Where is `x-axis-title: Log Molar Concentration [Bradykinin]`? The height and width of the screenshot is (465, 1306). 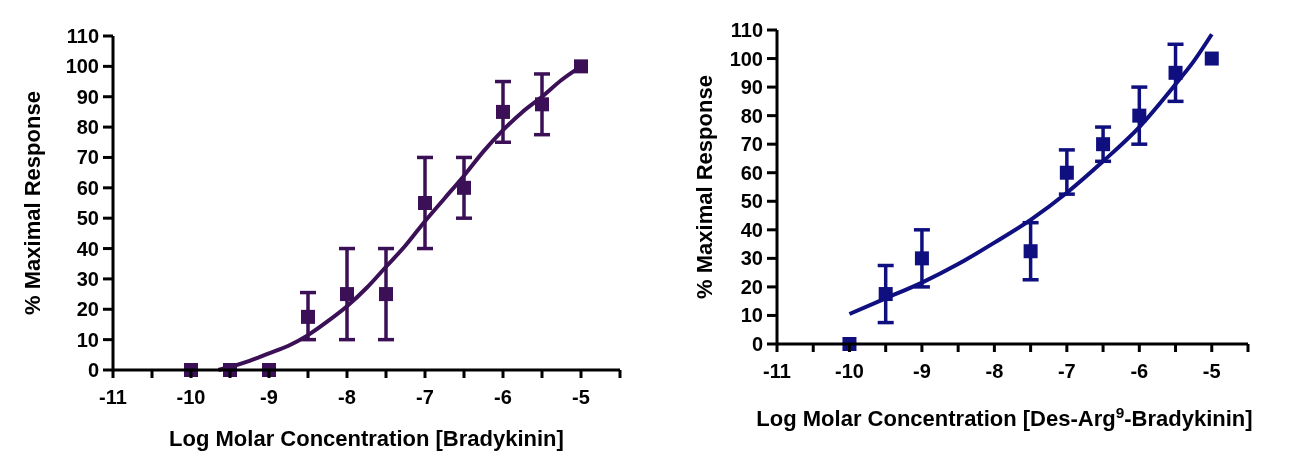
x-axis-title: Log Molar Concentration [Bradykinin] is located at coordinates (366, 438).